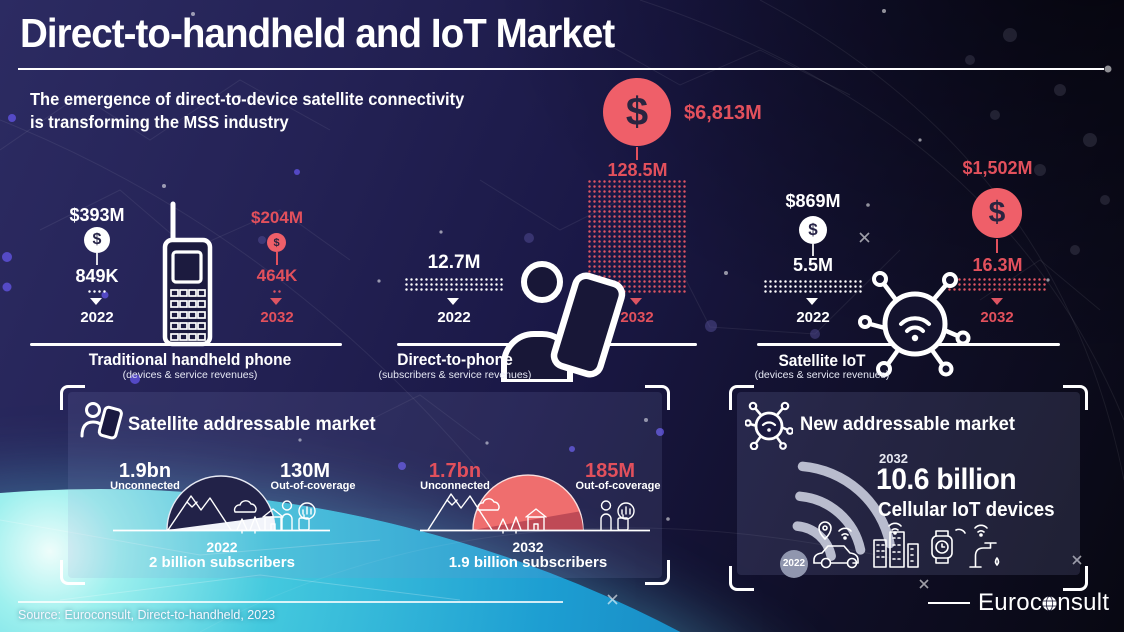  What do you see at coordinates (277, 217) in the screenshot?
I see `trad-2032-revenue: $204M` at bounding box center [277, 217].